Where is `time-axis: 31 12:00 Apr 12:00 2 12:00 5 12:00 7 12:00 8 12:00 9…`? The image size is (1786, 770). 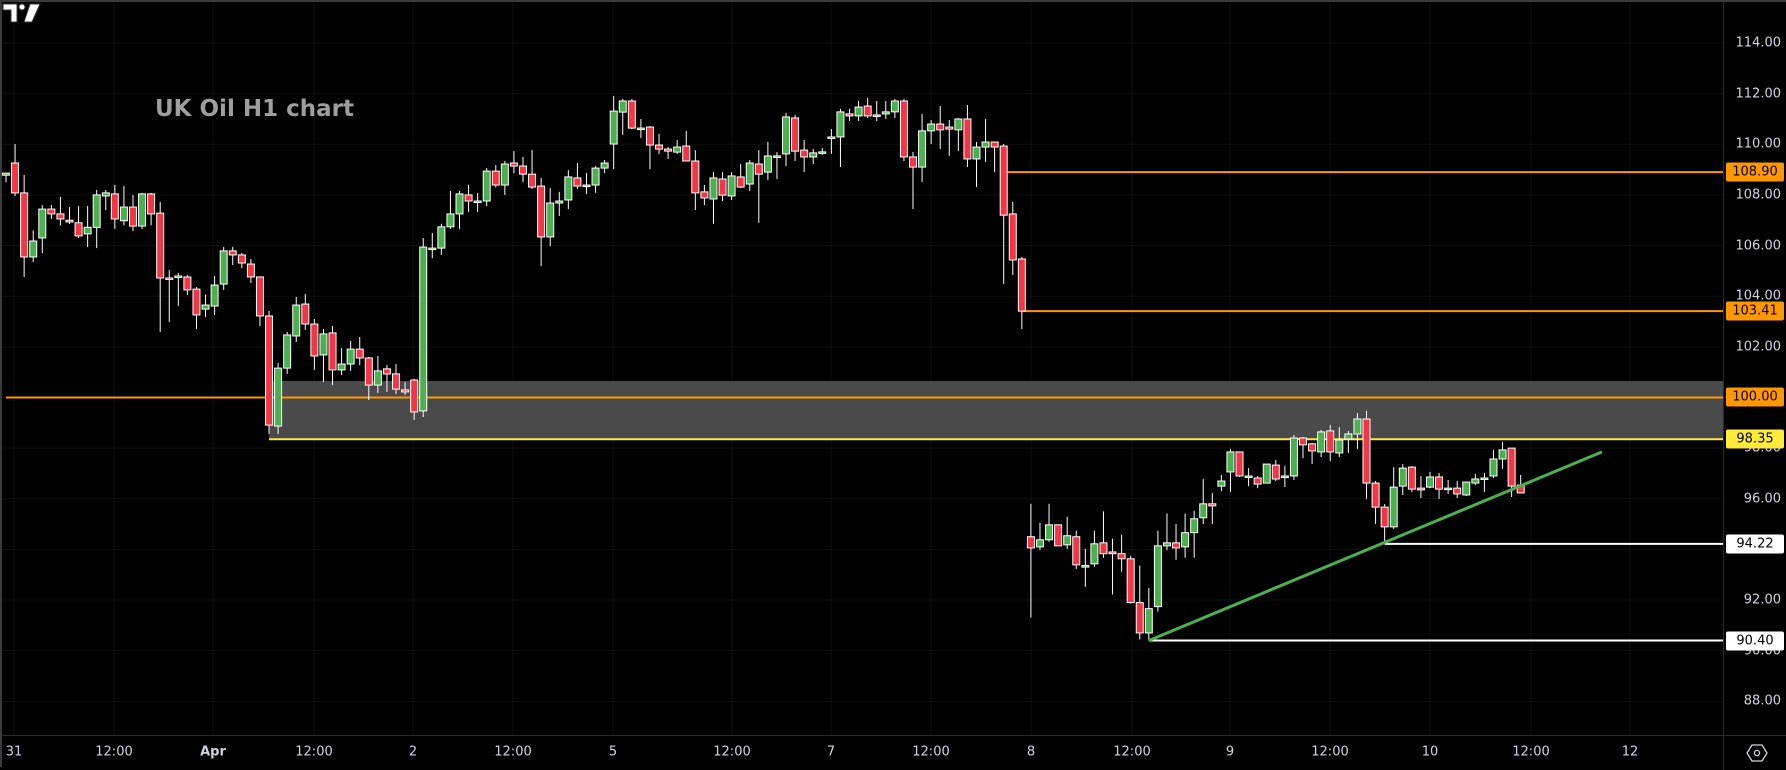
time-axis: 31 12:00 Apr 12:00 2 12:00 5 12:00 7 12:00 8 12:00 9… is located at coordinates (862, 752).